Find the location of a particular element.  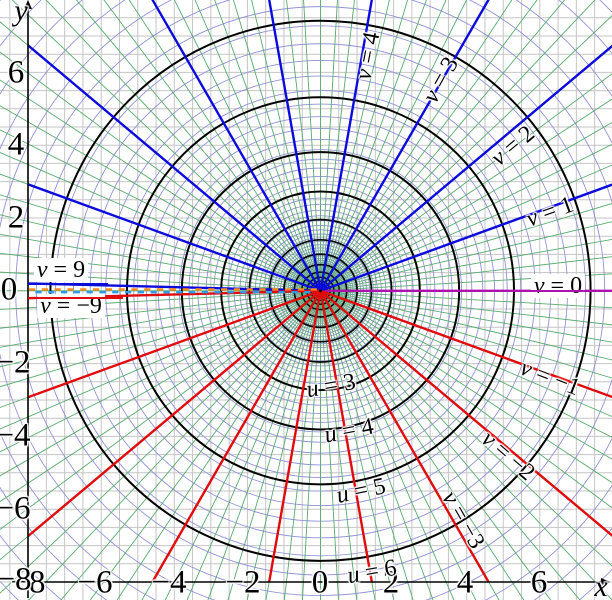

y-tick-−4: −4 is located at coordinates (15, 435).